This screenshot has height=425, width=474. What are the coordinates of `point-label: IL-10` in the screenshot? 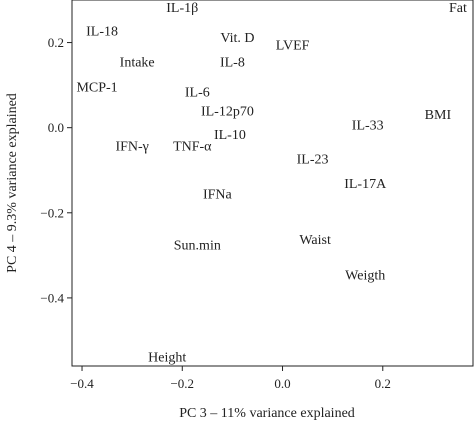 It's located at (230, 135).